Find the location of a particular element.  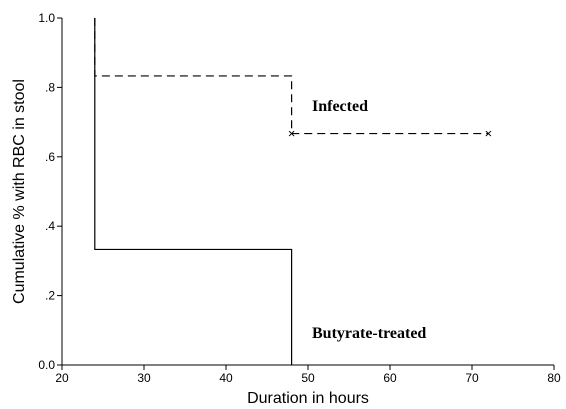

y-tick-label: .2 is located at coordinates (50, 296).